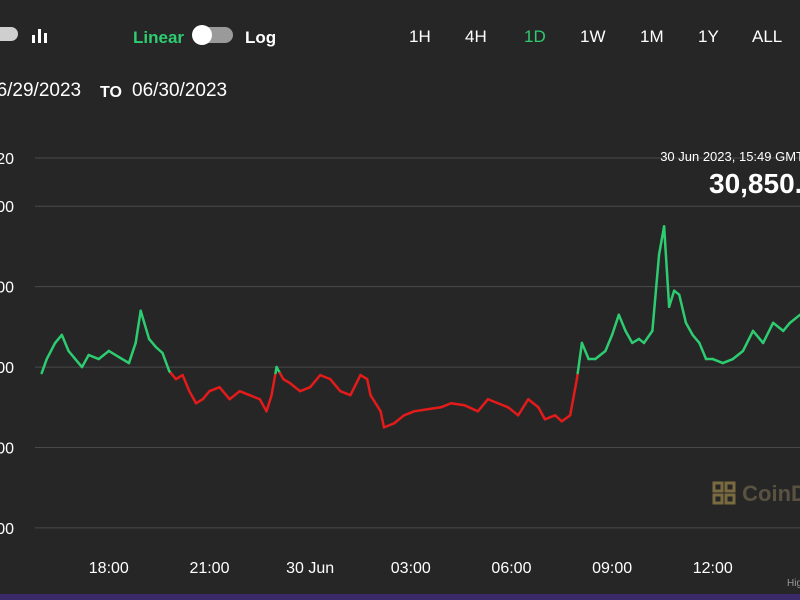  I want to click on coindesk-watermark: CoinDesk, so click(756, 494).